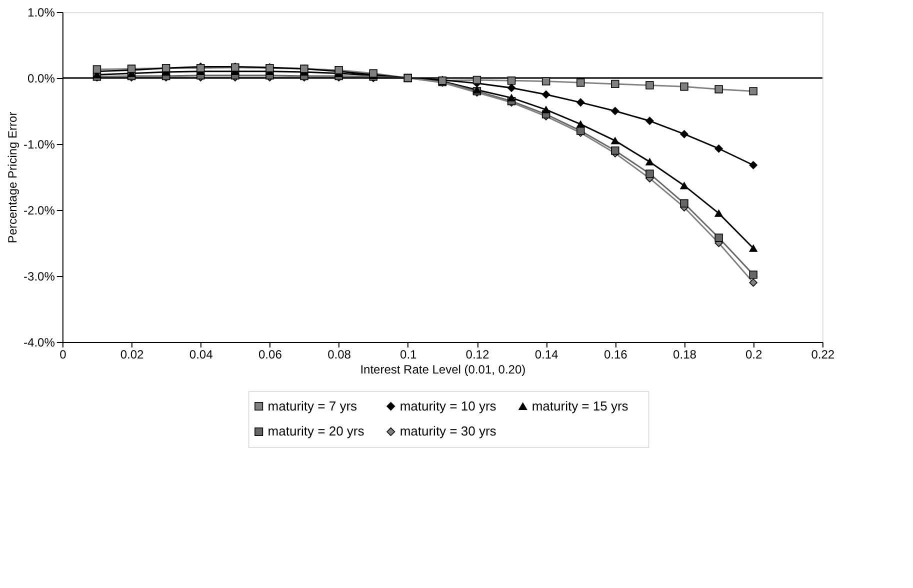 This screenshot has height=588, width=913. I want to click on legend-label: maturity = 15 yrs, so click(580, 406).